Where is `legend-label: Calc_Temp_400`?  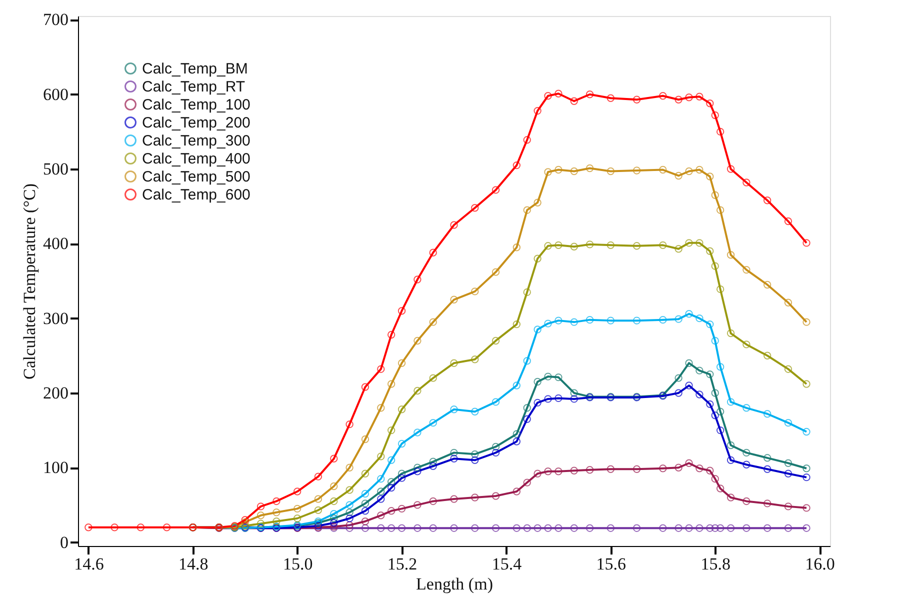
legend-label: Calc_Temp_400 is located at coordinates (196, 159).